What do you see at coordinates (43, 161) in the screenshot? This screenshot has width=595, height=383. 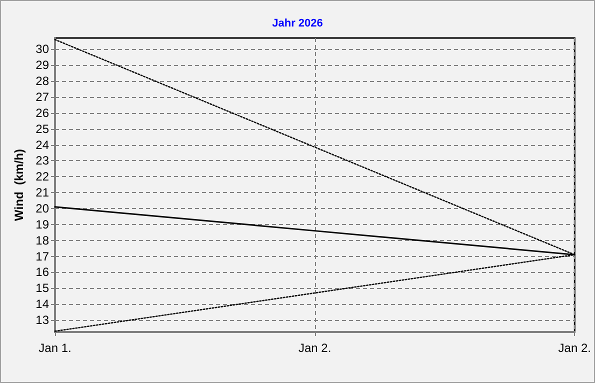 I see `y-tick-label: 23` at bounding box center [43, 161].